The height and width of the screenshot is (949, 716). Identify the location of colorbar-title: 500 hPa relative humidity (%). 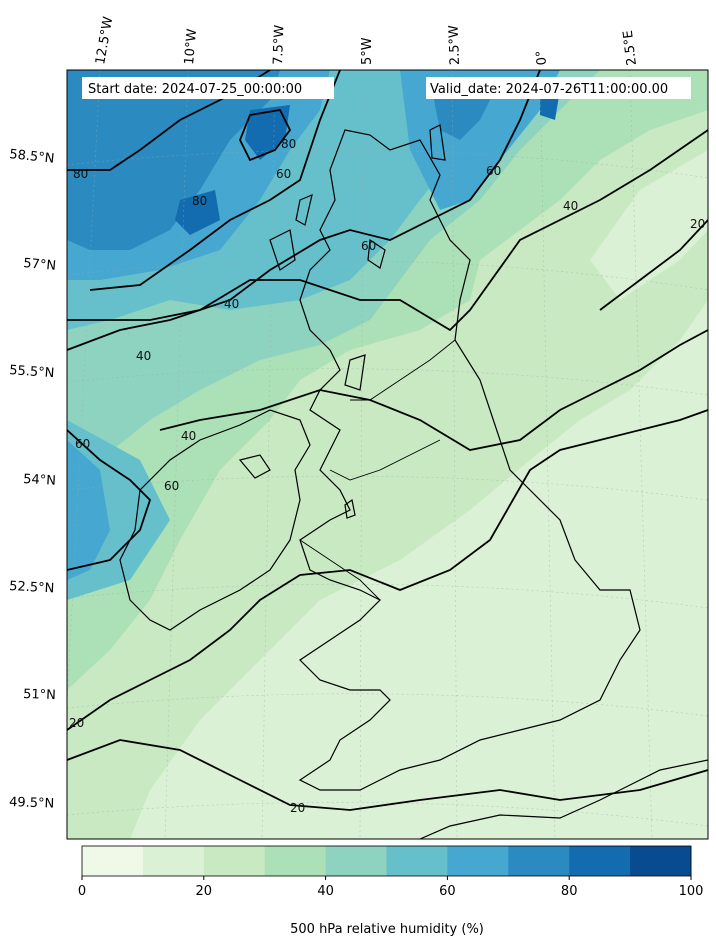
(387, 929).